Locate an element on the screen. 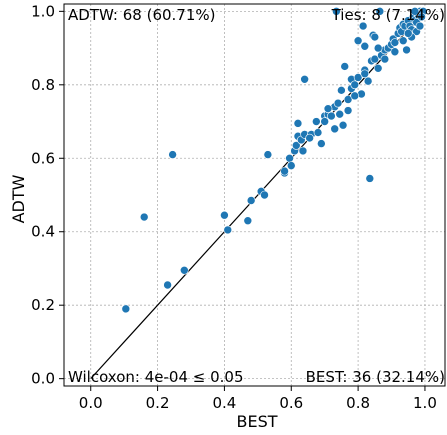 Image resolution: width=447 pixels, height=435 pixels. annotation-bottom-right: BEST: 36 (32.14%) is located at coordinates (375, 377).